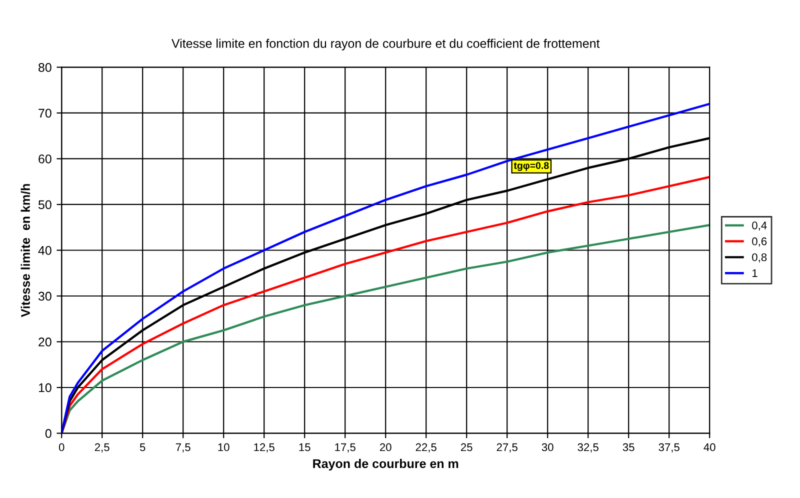 Image resolution: width=800 pixels, height=498 pixels. What do you see at coordinates (45, 159) in the screenshot?
I see `y-tick-label: 60` at bounding box center [45, 159].